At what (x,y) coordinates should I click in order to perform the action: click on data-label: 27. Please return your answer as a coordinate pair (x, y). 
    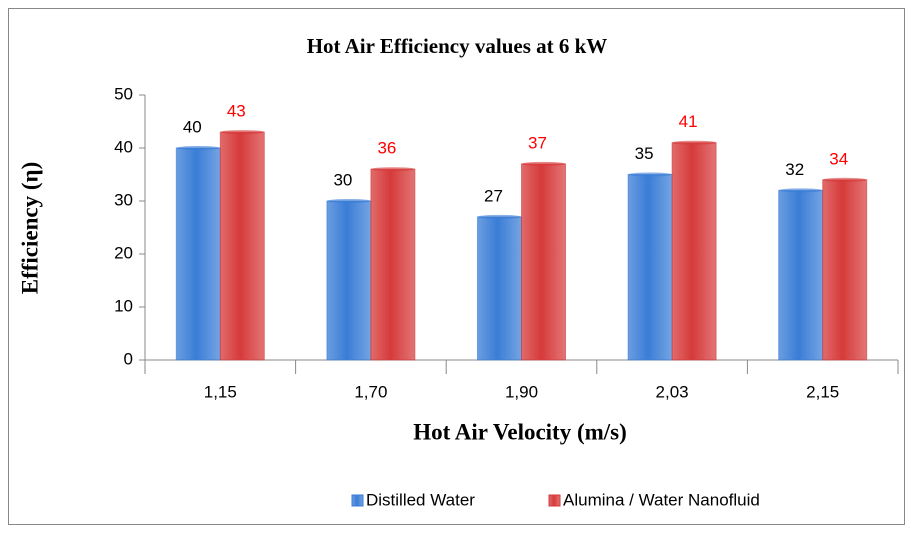
    Looking at the image, I should click on (493, 195).